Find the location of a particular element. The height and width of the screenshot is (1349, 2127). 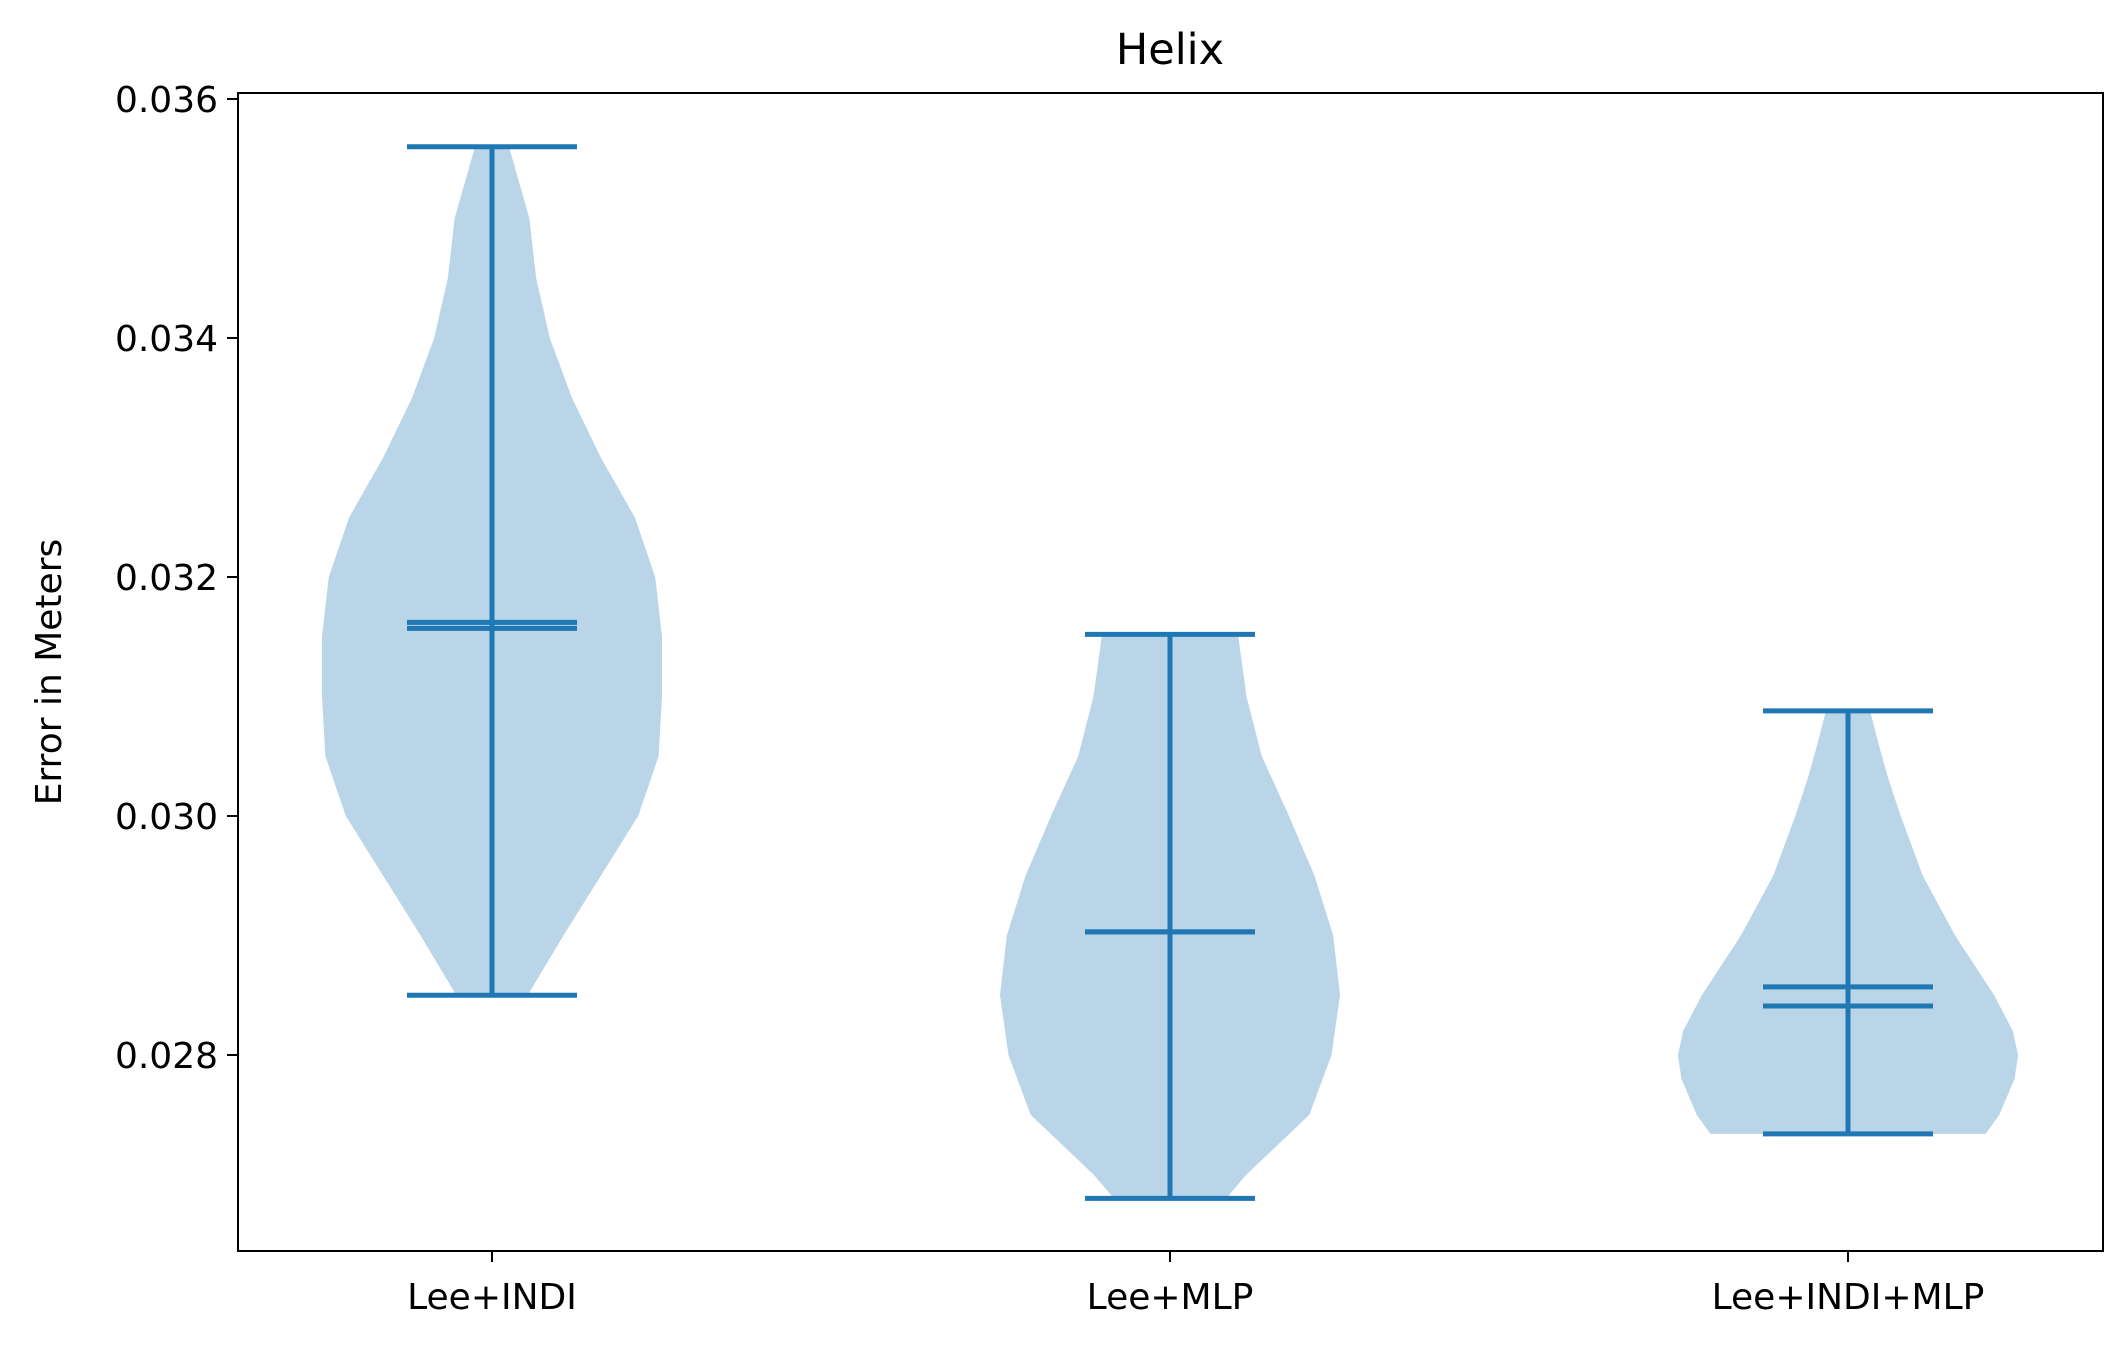

y-tick-label: 0.030 is located at coordinates (166, 817).